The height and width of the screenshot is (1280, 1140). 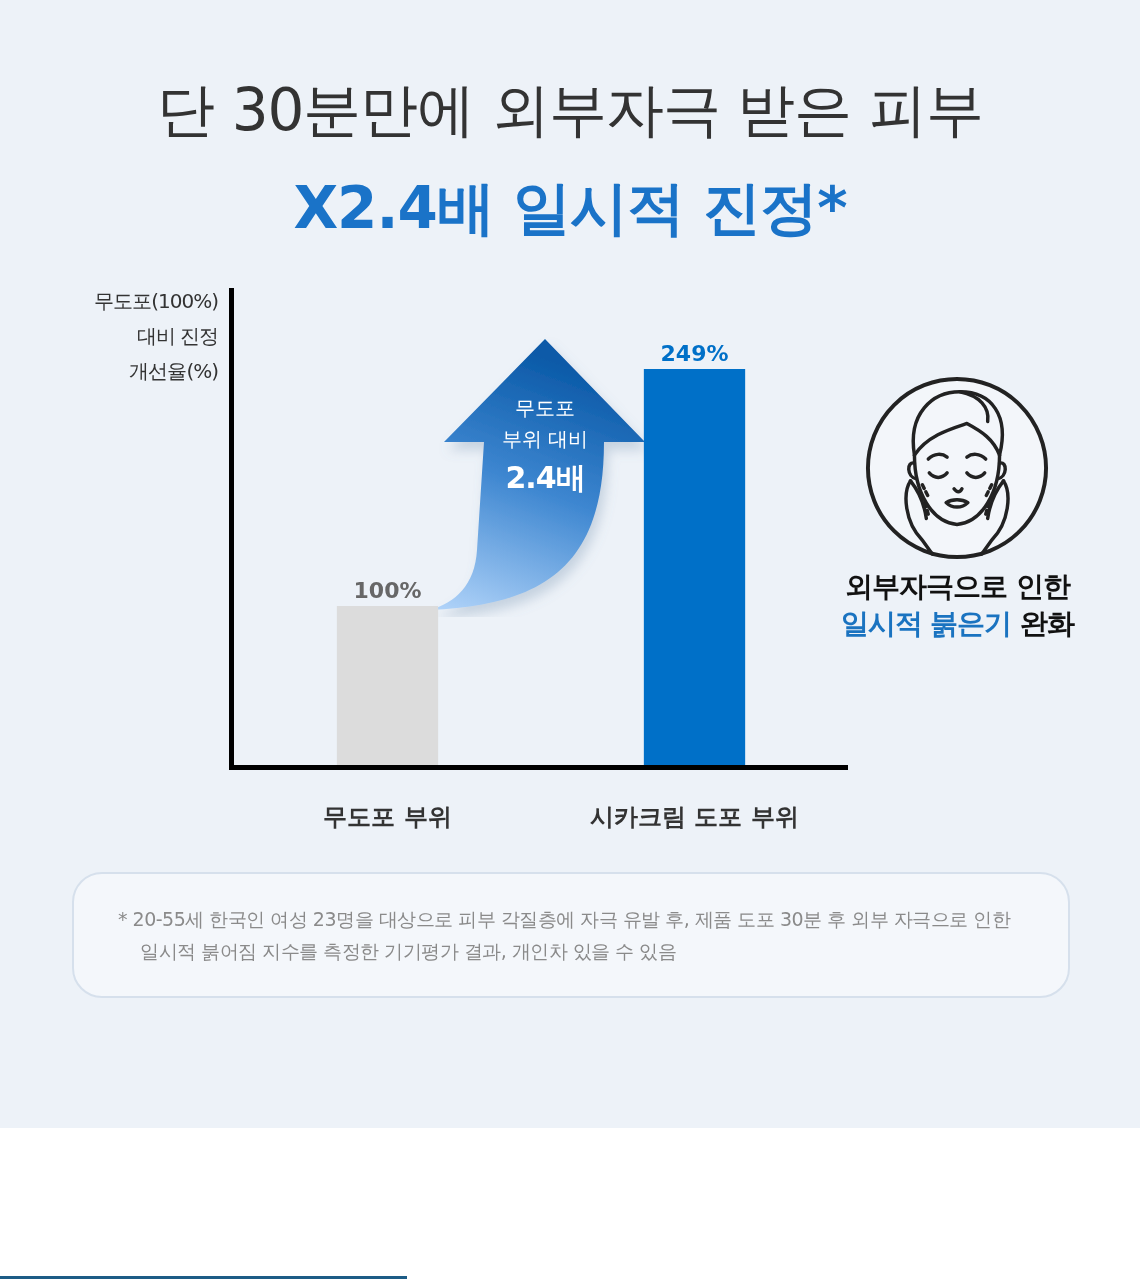 I want to click on text: * 20-55세 한국인 여성 23명을 대상으로 피부 각질층에 자극 유발 후, 제품 도포 30분 후 외부 자극으로 인한 일시적 붉어짐 지수를 측정한 기기평가 결과, 개인차 있을 수 있음, so click(x=565, y=935).